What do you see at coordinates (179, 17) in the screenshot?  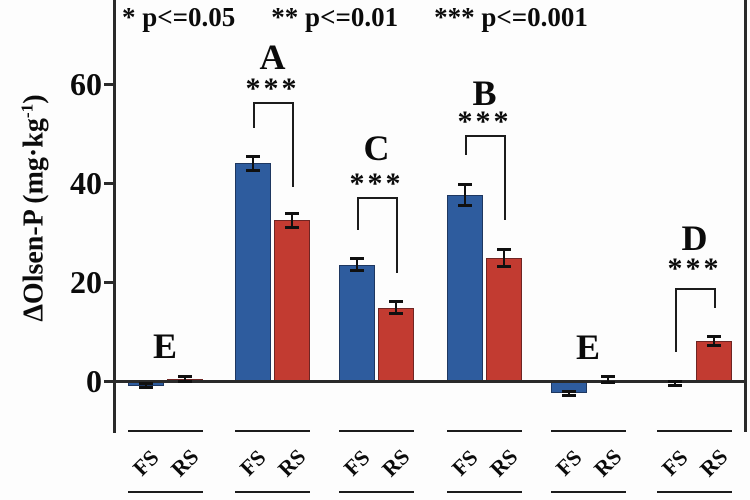 I see `legend-item-p005: * p<=0.05` at bounding box center [179, 17].